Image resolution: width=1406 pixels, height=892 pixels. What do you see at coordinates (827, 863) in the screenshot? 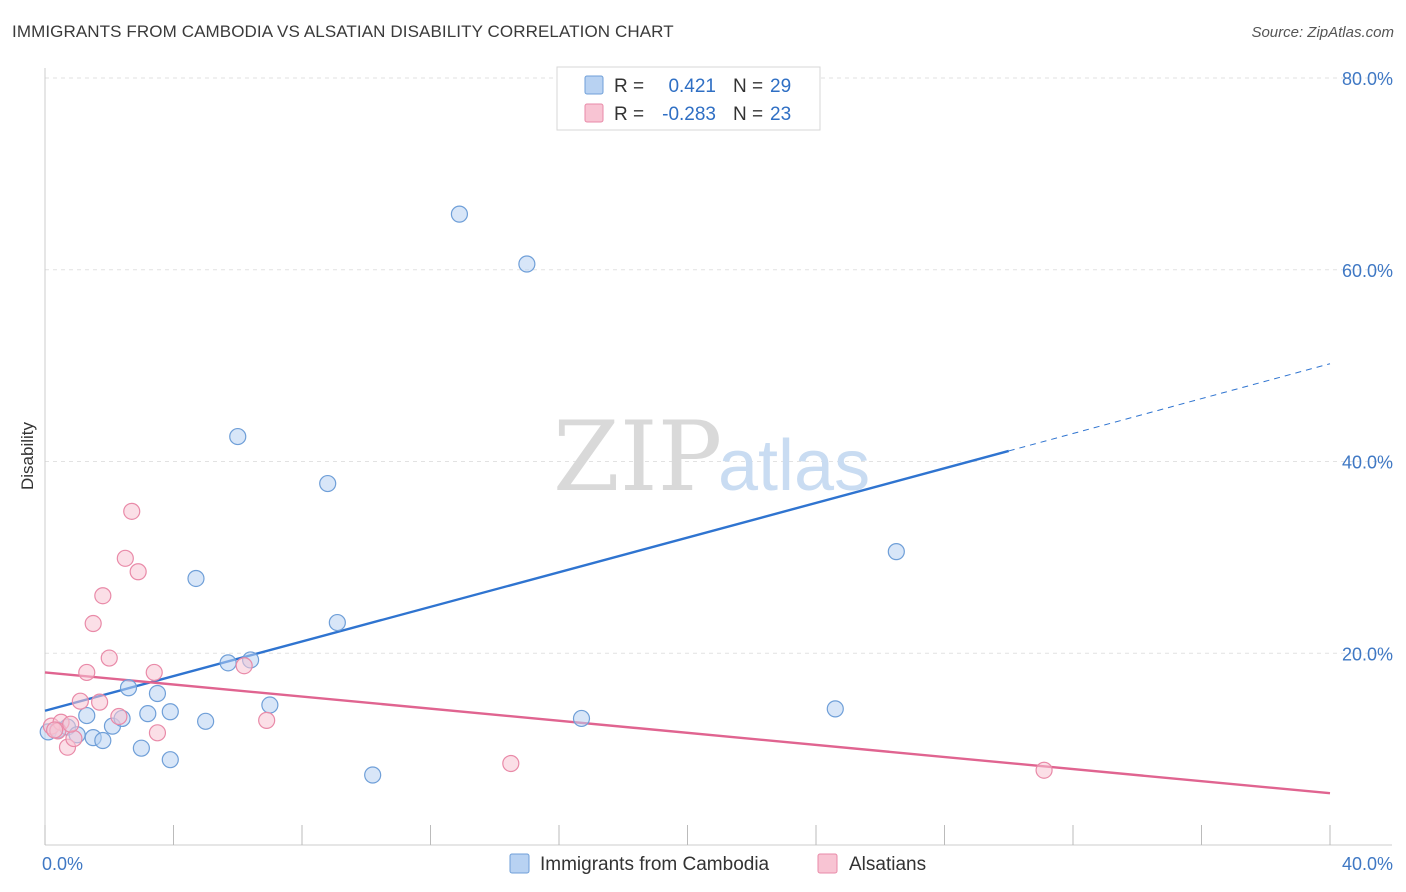
I see `series-legend-swatch-alsatians` at bounding box center [827, 863].